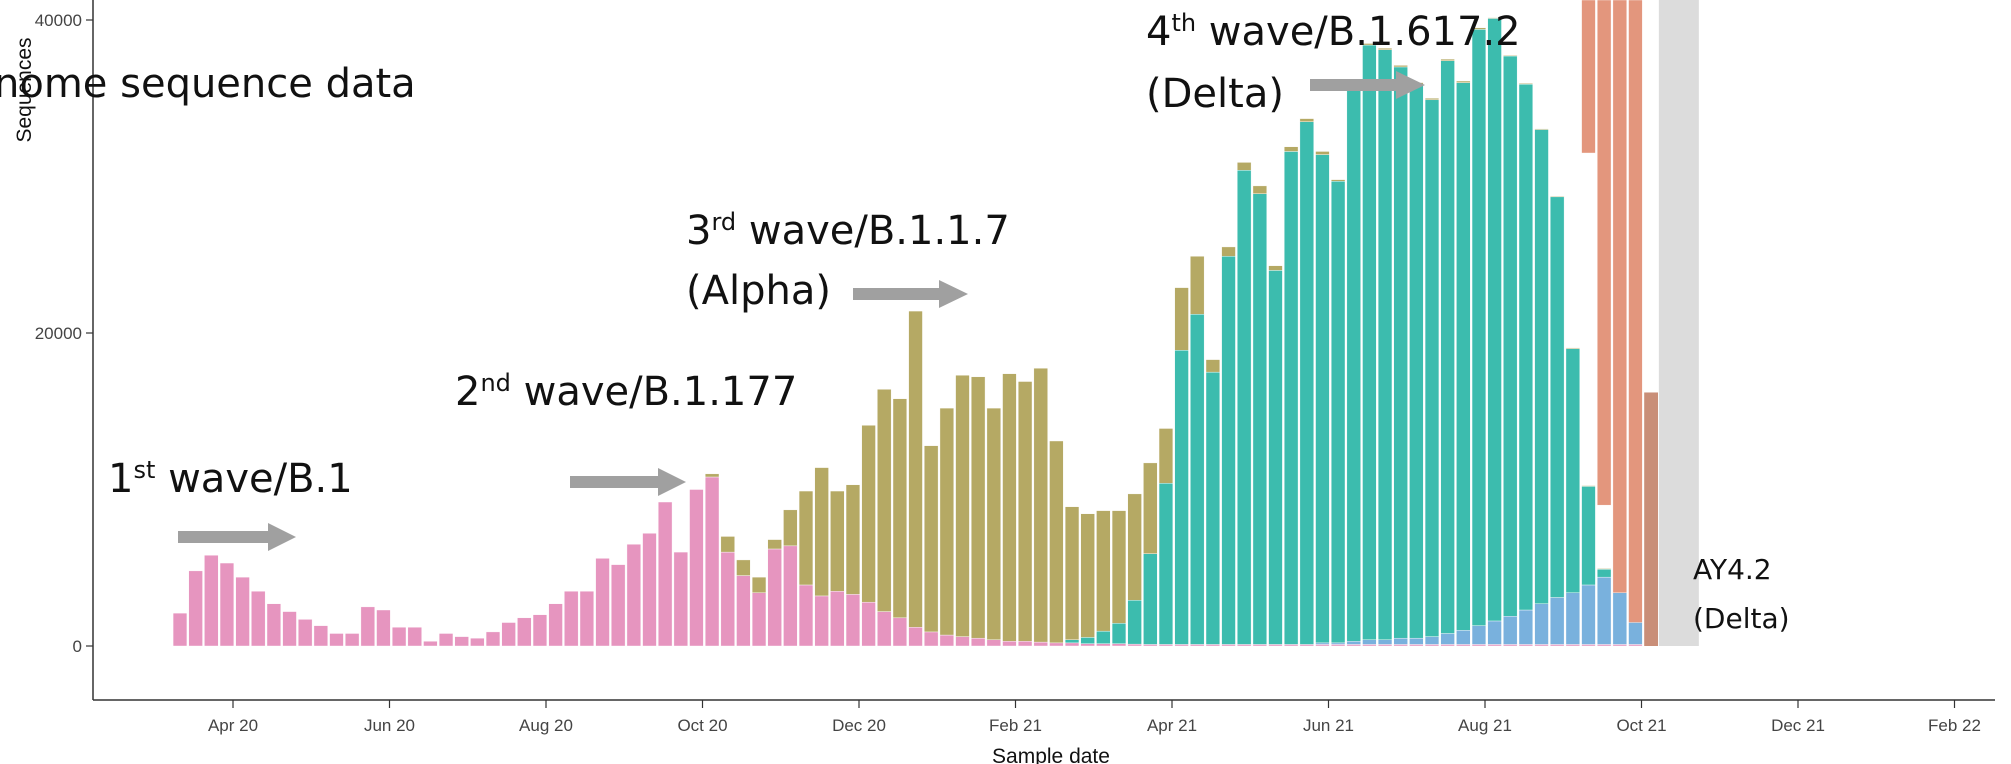  What do you see at coordinates (702, 725) in the screenshot?
I see `x-tick-label: Oct 20` at bounding box center [702, 725].